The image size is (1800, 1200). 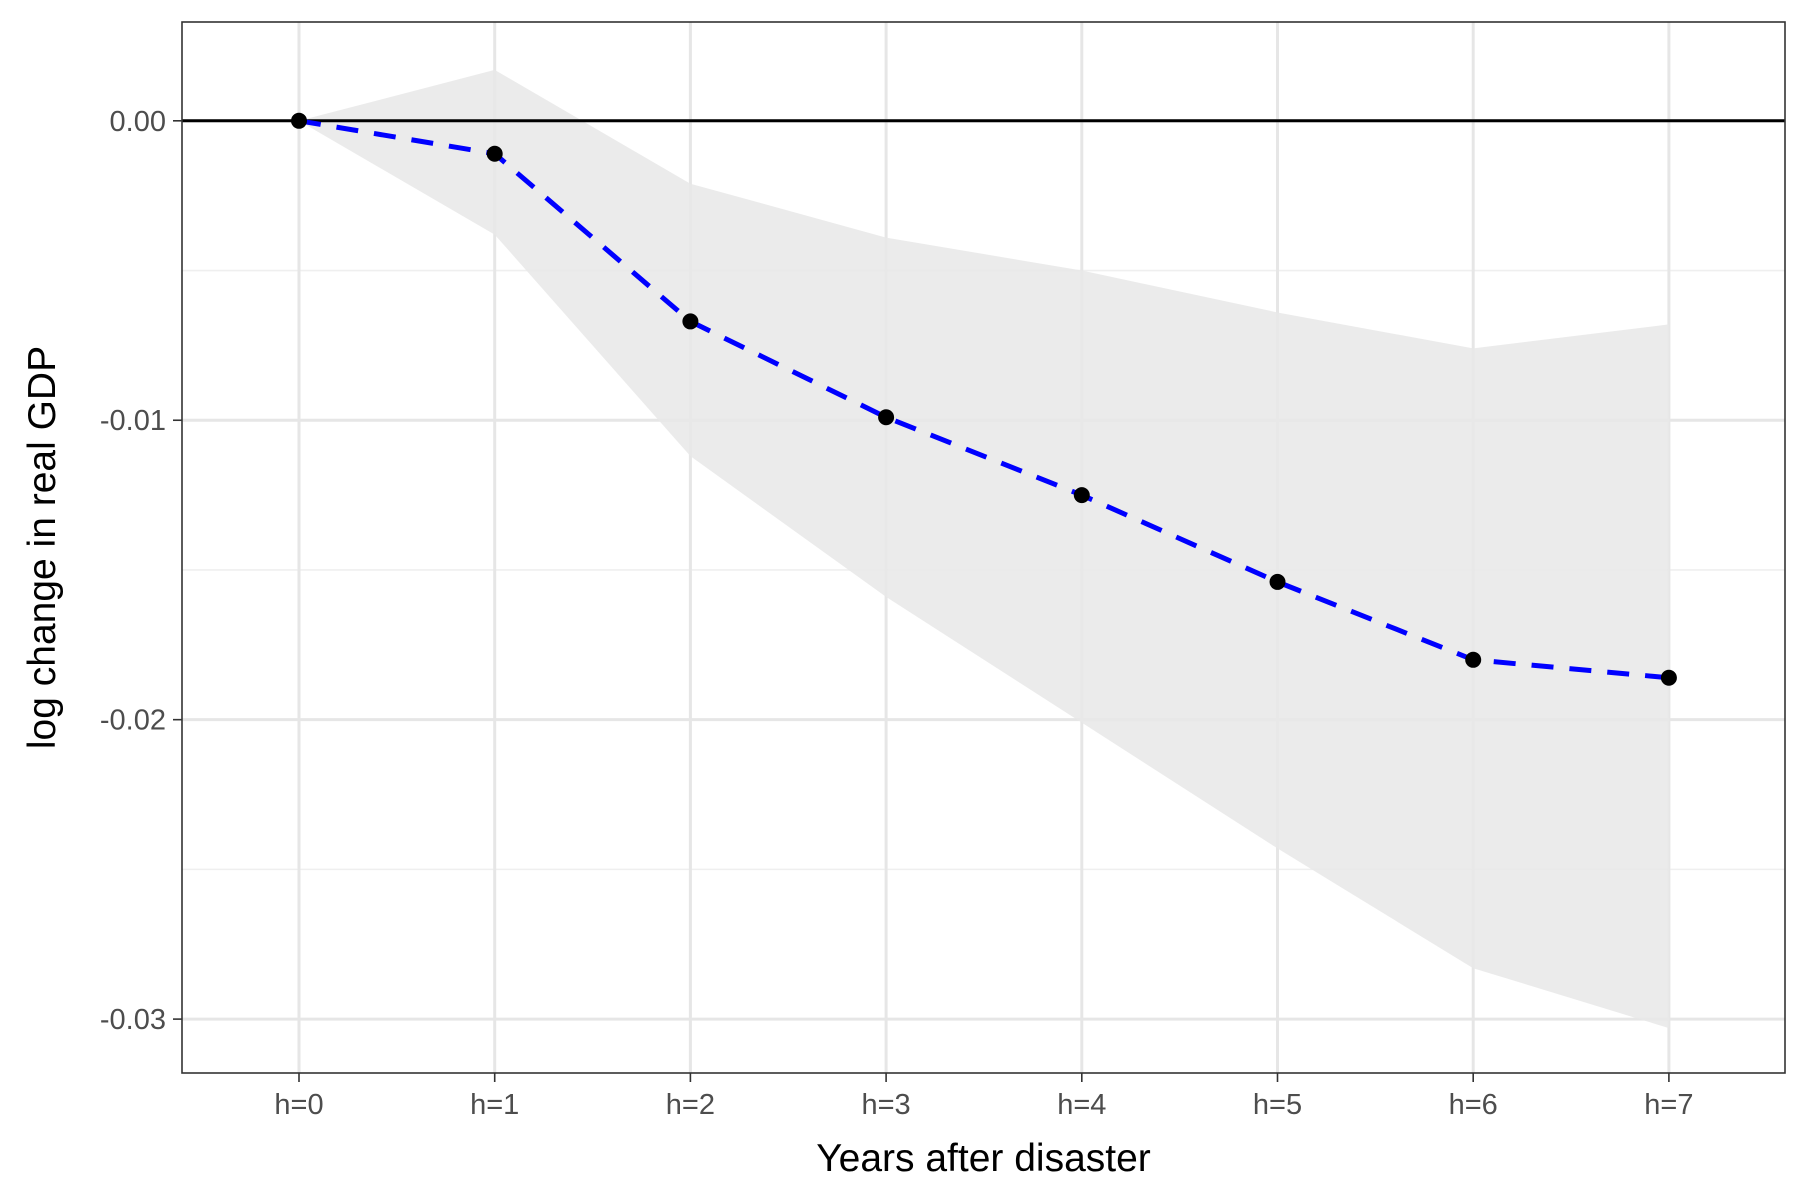 I want to click on x-tick-label: h=0, so click(x=298, y=1105).